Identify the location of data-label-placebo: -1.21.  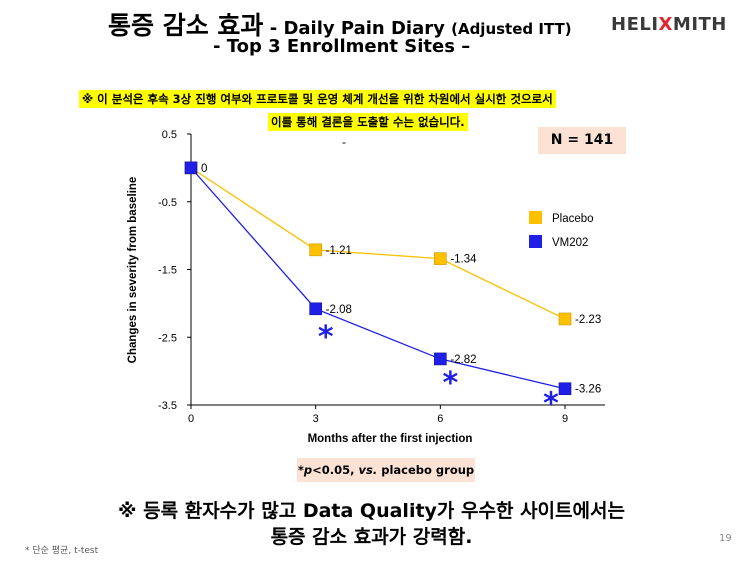
(339, 251).